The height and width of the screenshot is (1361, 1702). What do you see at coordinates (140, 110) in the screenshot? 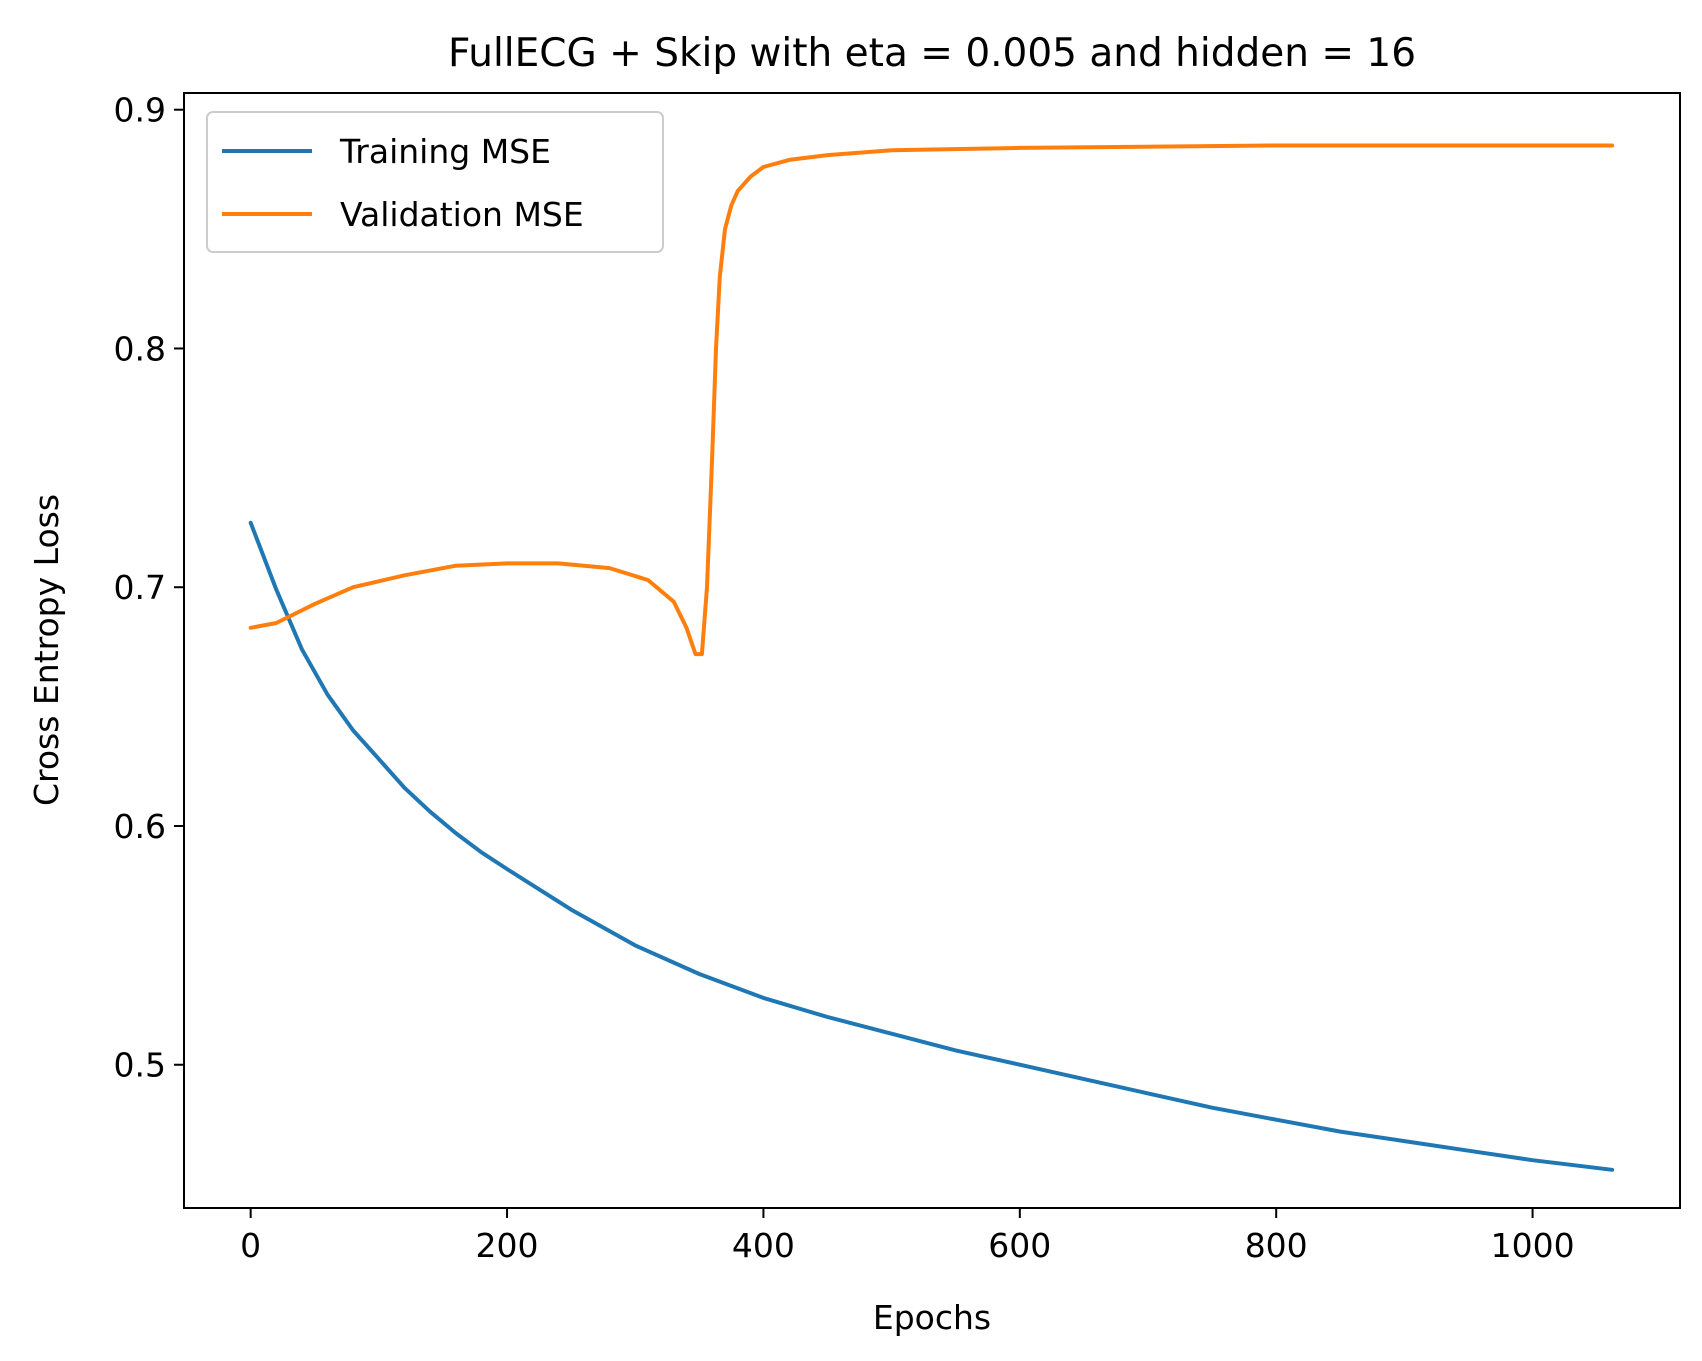
I see `y-tick-label: 0.9` at bounding box center [140, 110].